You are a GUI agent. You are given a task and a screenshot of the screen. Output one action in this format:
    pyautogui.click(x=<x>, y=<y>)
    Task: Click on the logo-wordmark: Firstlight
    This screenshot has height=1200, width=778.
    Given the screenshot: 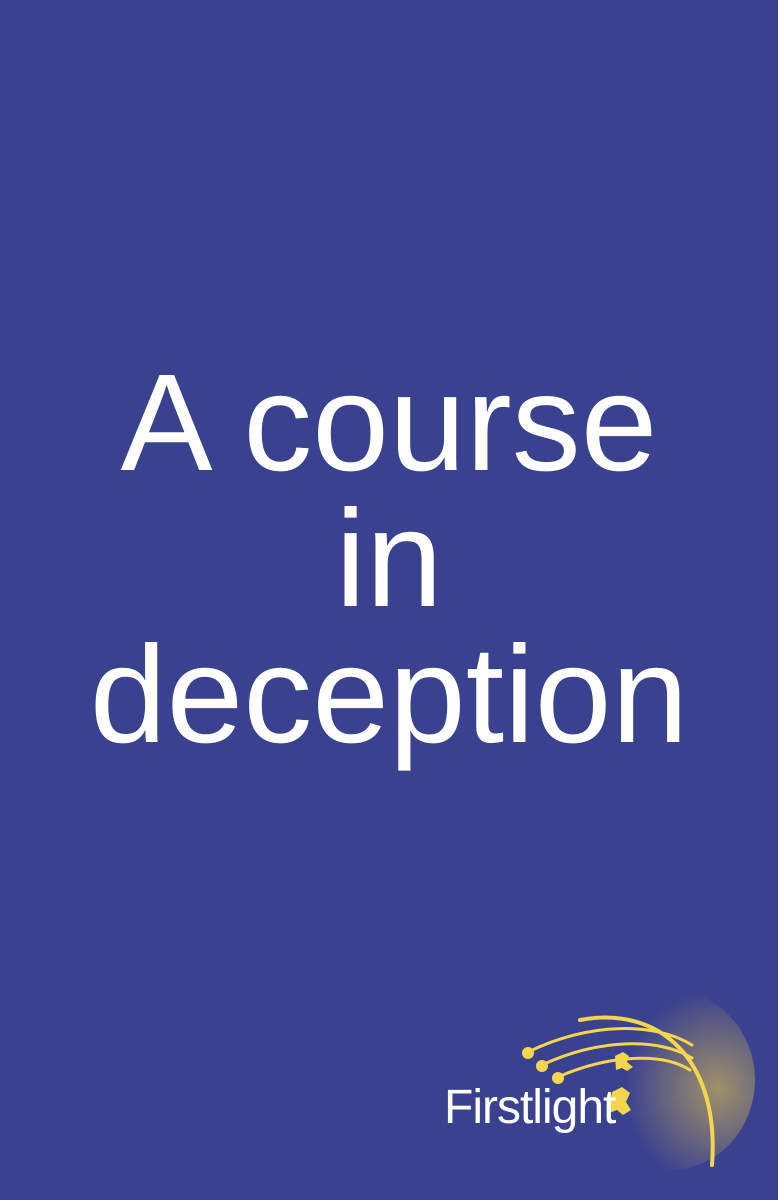 What is the action you would take?
    pyautogui.click(x=530, y=1107)
    